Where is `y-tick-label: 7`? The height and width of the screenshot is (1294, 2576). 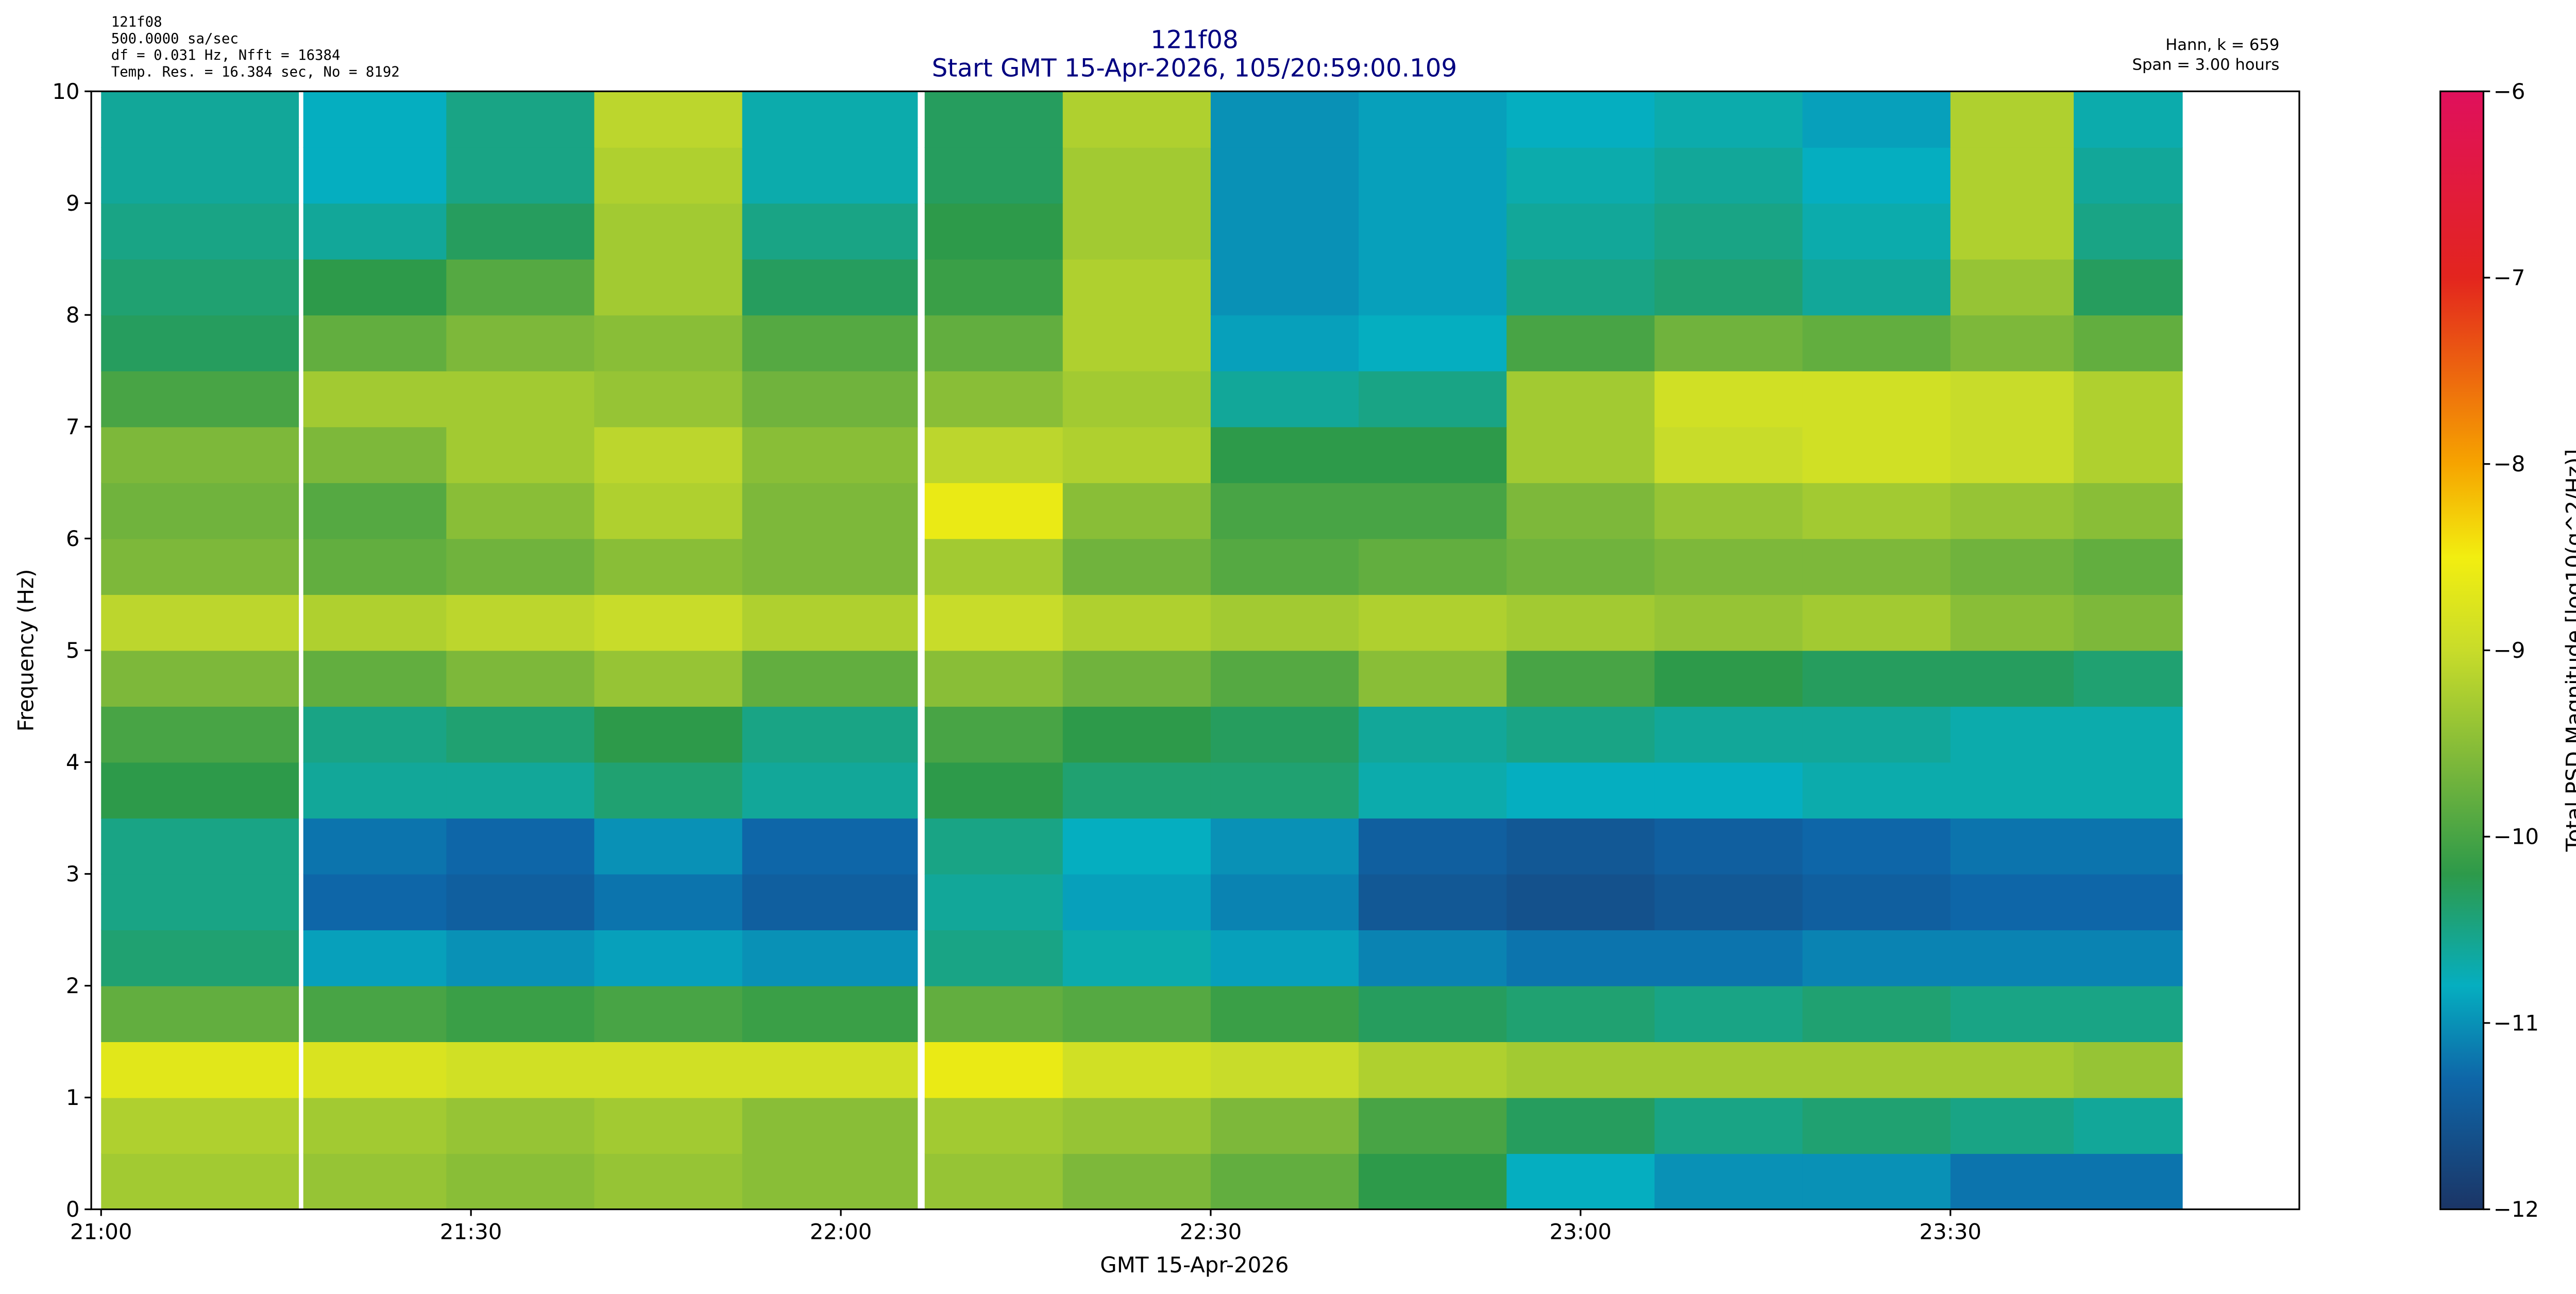 y-tick-label: 7 is located at coordinates (73, 426).